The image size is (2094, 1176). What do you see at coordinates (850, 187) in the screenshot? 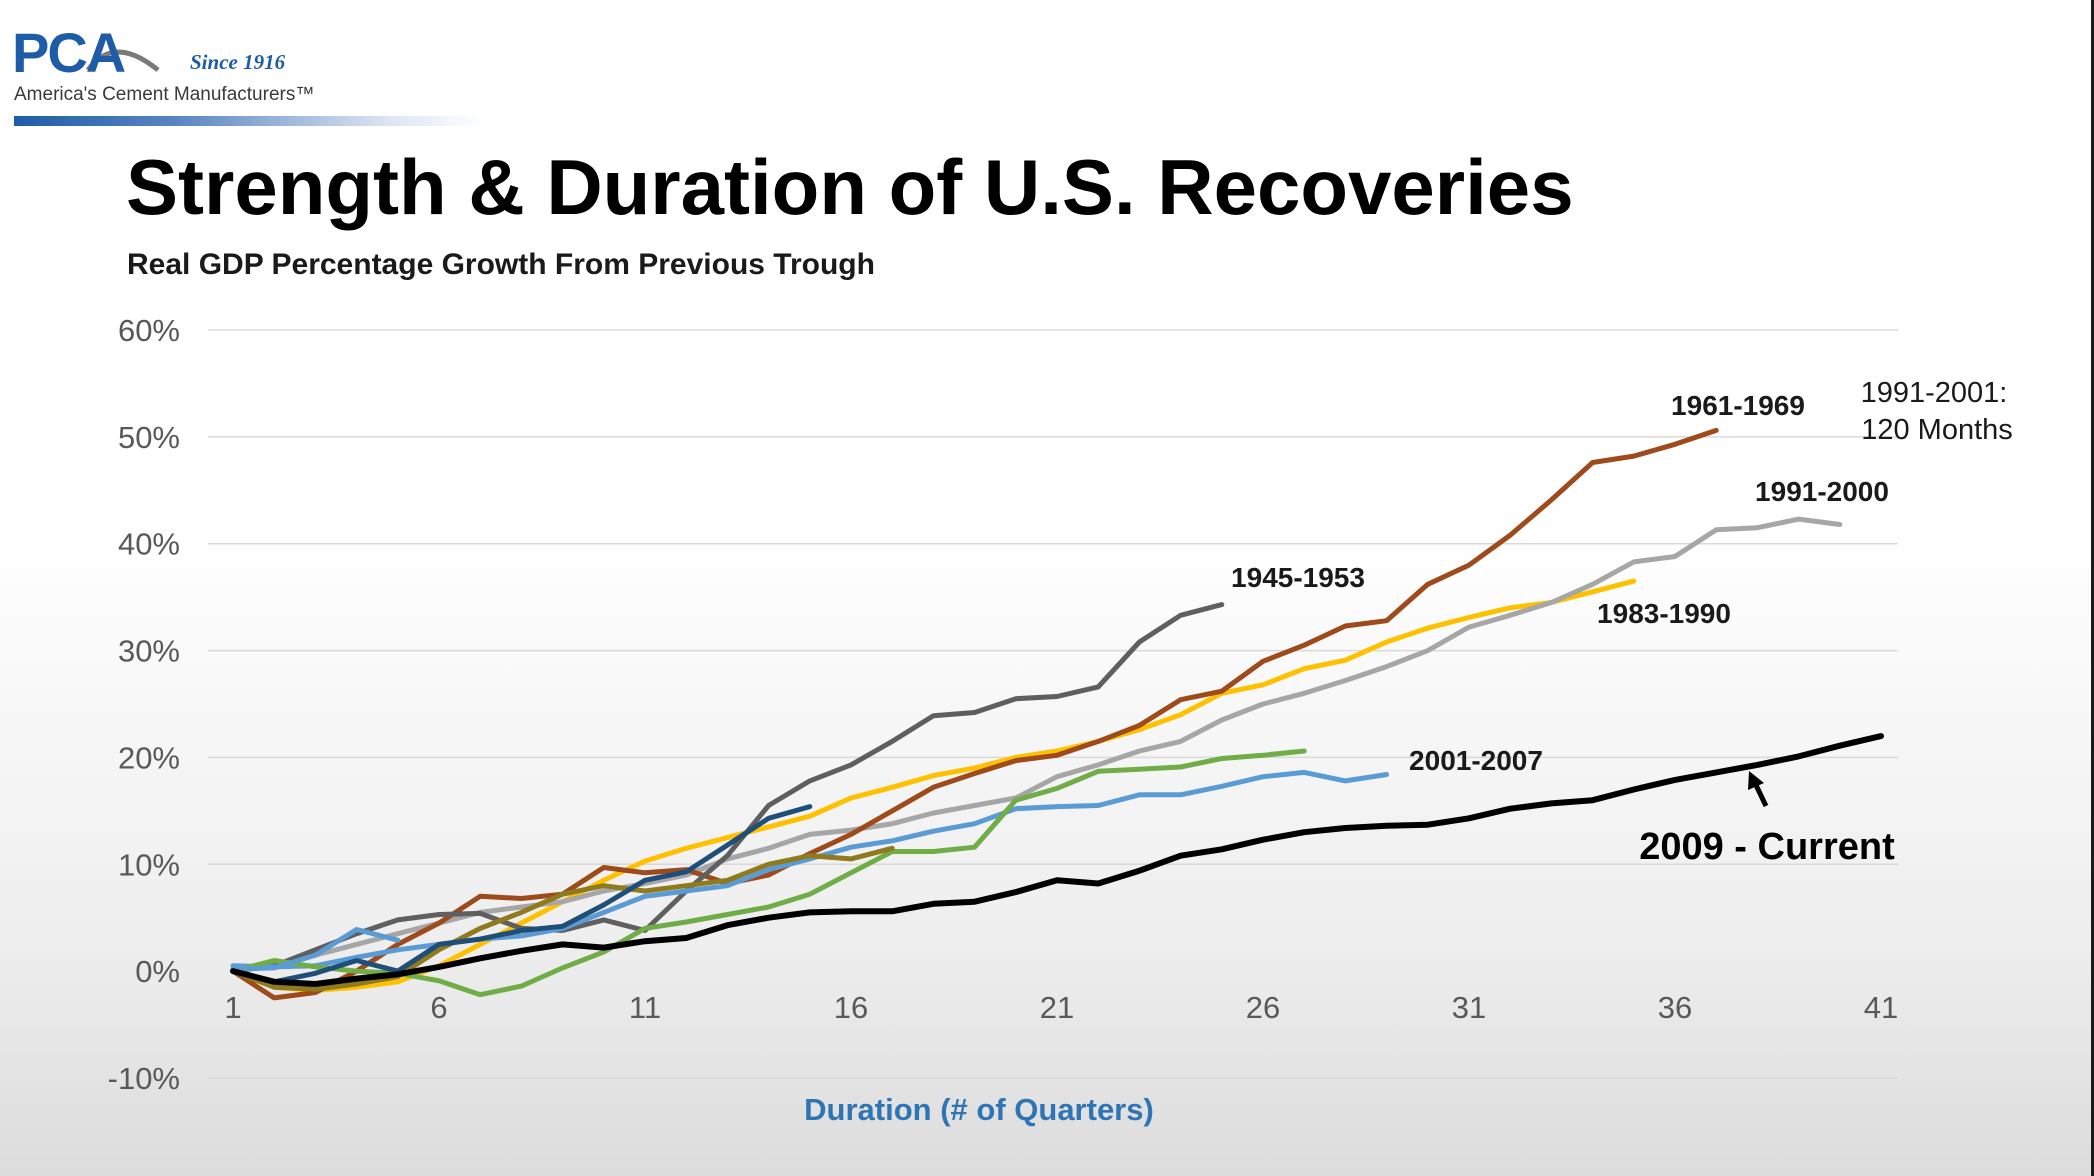
I see `slide-title: Strength & Duration of U.S. Recoveries` at bounding box center [850, 187].